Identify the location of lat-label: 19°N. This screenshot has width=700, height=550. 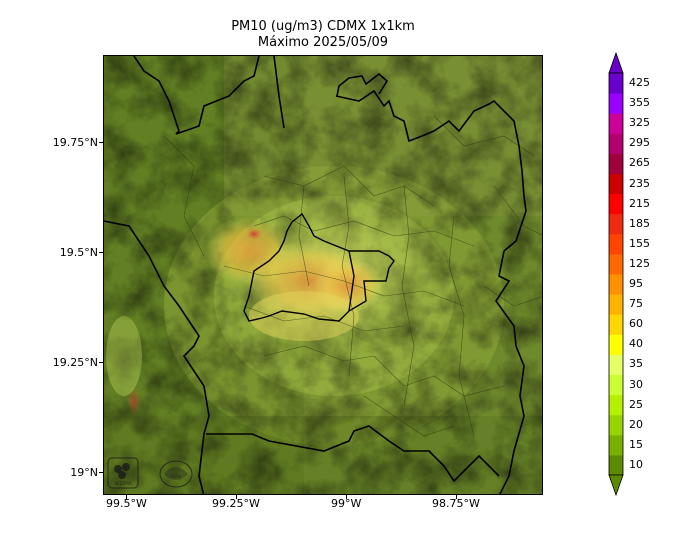
(84, 472).